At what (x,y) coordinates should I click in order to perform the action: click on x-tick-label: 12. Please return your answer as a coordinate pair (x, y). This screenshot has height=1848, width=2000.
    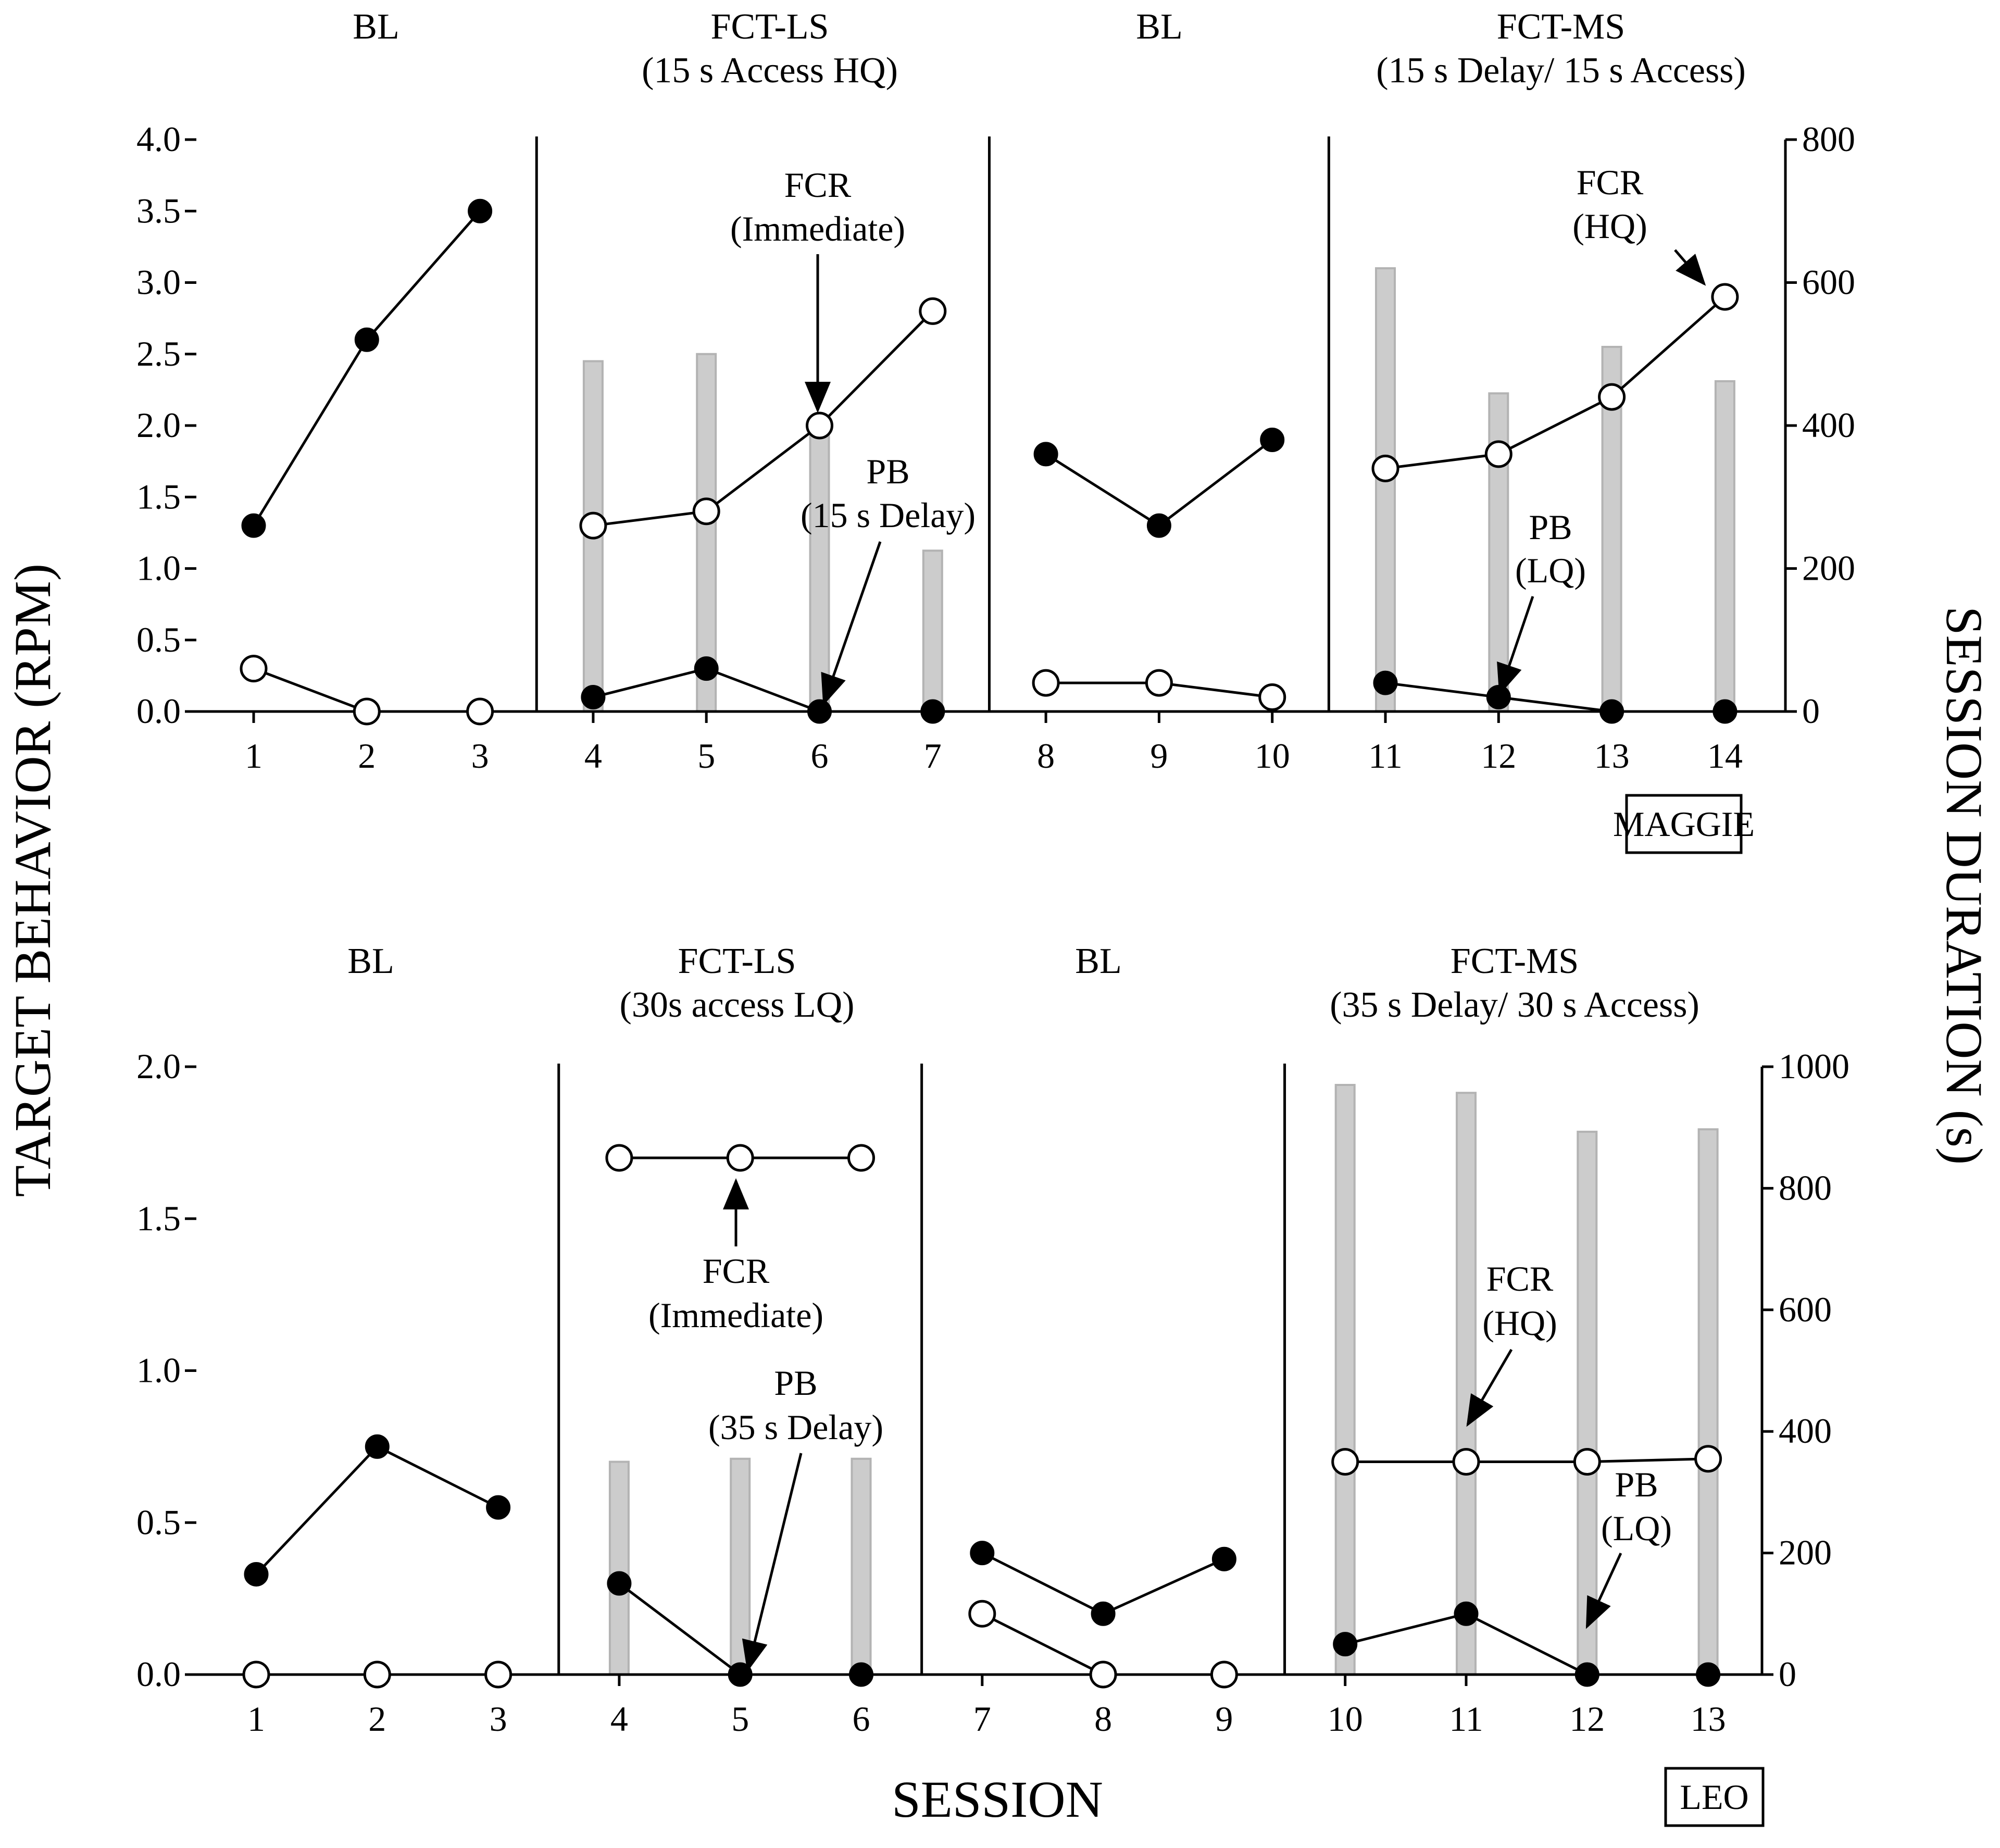
    Looking at the image, I should click on (1498, 756).